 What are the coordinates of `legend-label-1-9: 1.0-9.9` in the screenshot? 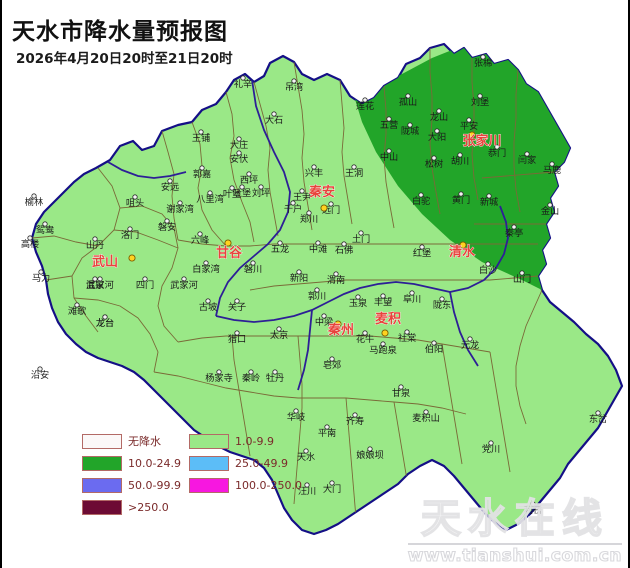 It's located at (254, 441).